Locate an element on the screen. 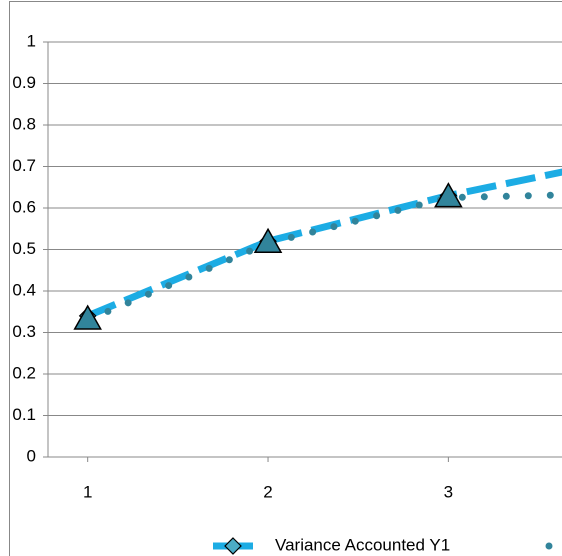  y-tick-label: 0.9 is located at coordinates (24, 82).